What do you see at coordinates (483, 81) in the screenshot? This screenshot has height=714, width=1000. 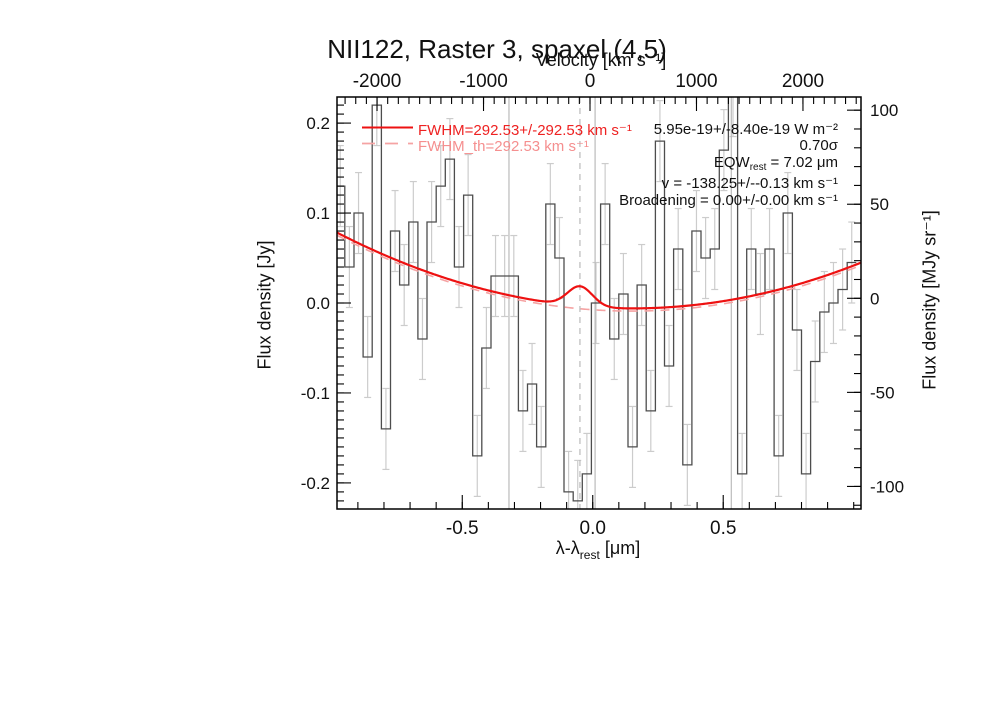 I see `svg-text: -1000` at bounding box center [483, 81].